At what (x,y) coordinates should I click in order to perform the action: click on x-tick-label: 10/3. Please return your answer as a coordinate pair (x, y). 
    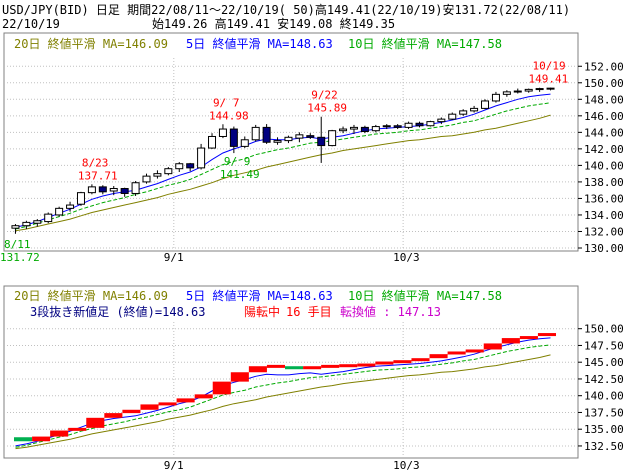
    Looking at the image, I should click on (406, 257).